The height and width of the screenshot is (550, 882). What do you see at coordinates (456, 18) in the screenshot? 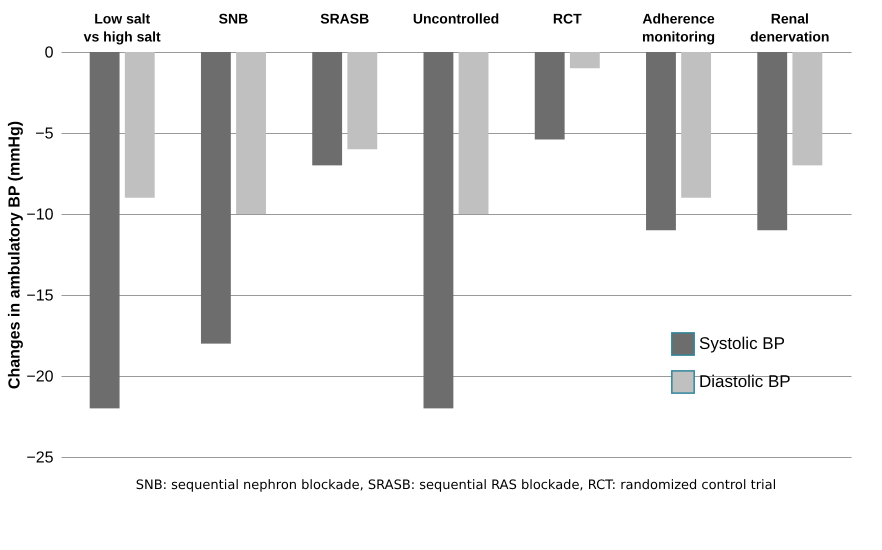
I see `x-tick-label: Uncontrolled` at bounding box center [456, 18].